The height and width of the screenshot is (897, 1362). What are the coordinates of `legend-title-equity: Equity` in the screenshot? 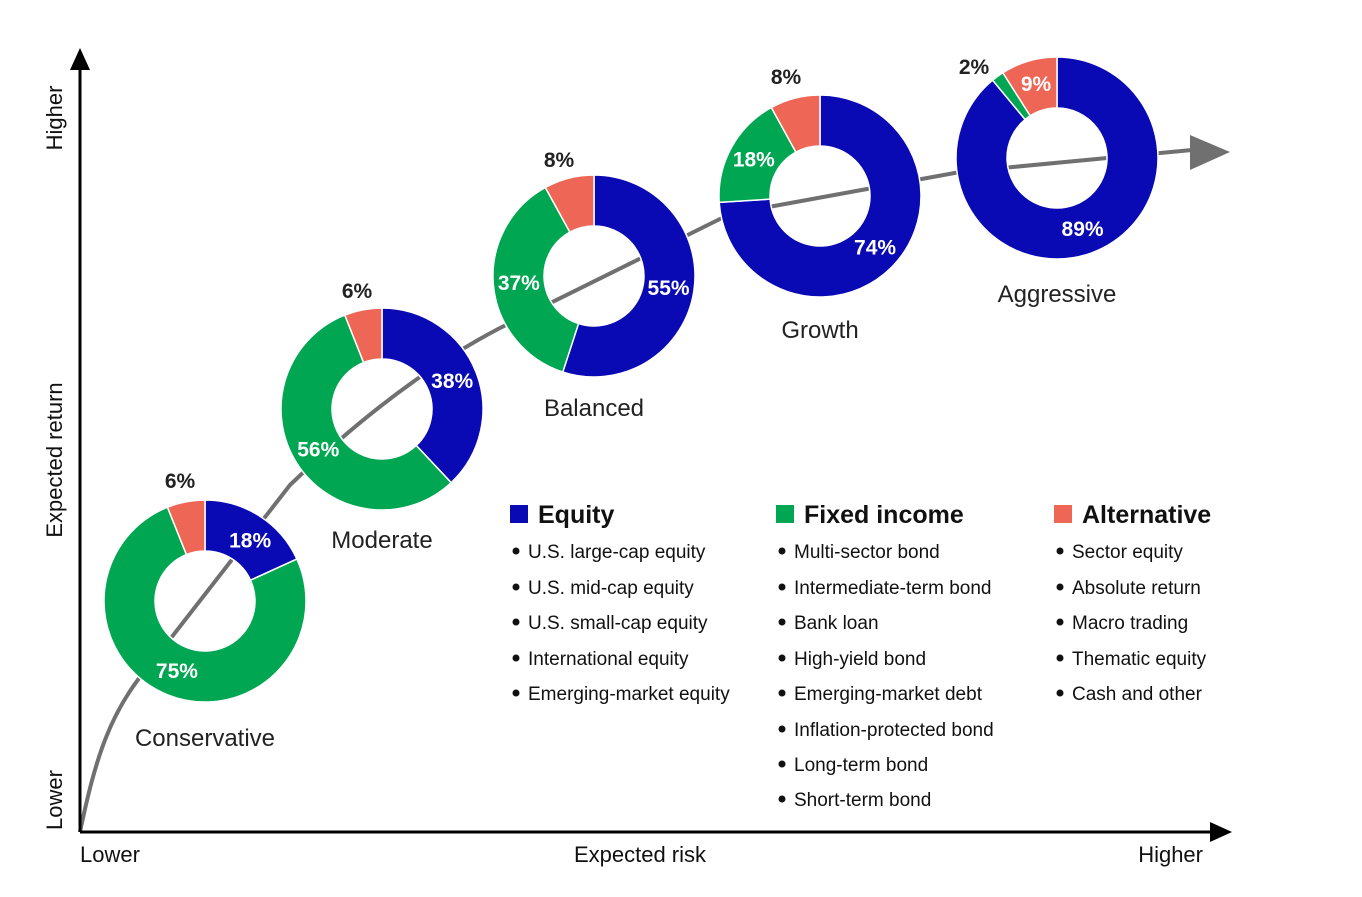 It's located at (576, 515).